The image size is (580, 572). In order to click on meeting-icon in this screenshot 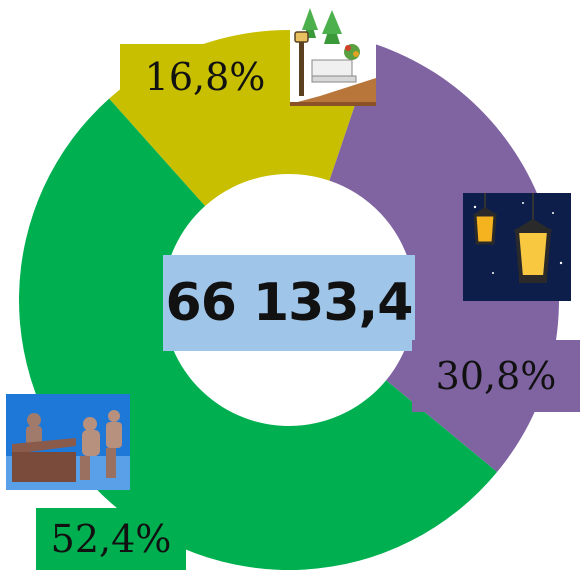, I will do `click(68, 442)`.